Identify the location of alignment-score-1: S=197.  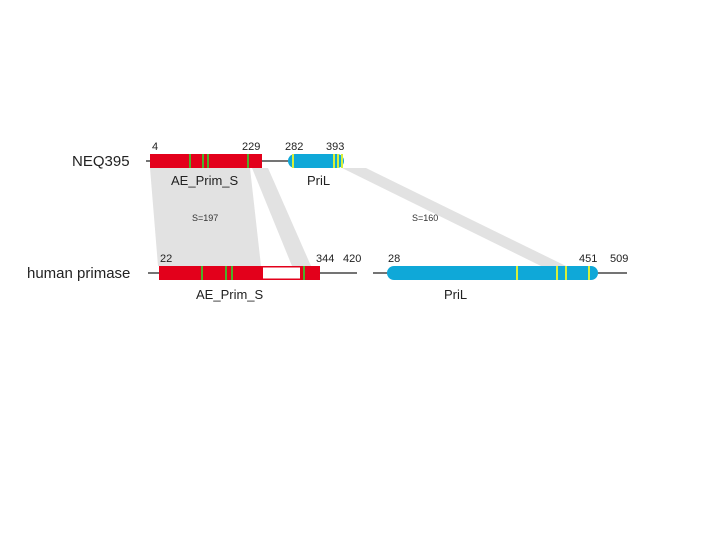
(205, 218).